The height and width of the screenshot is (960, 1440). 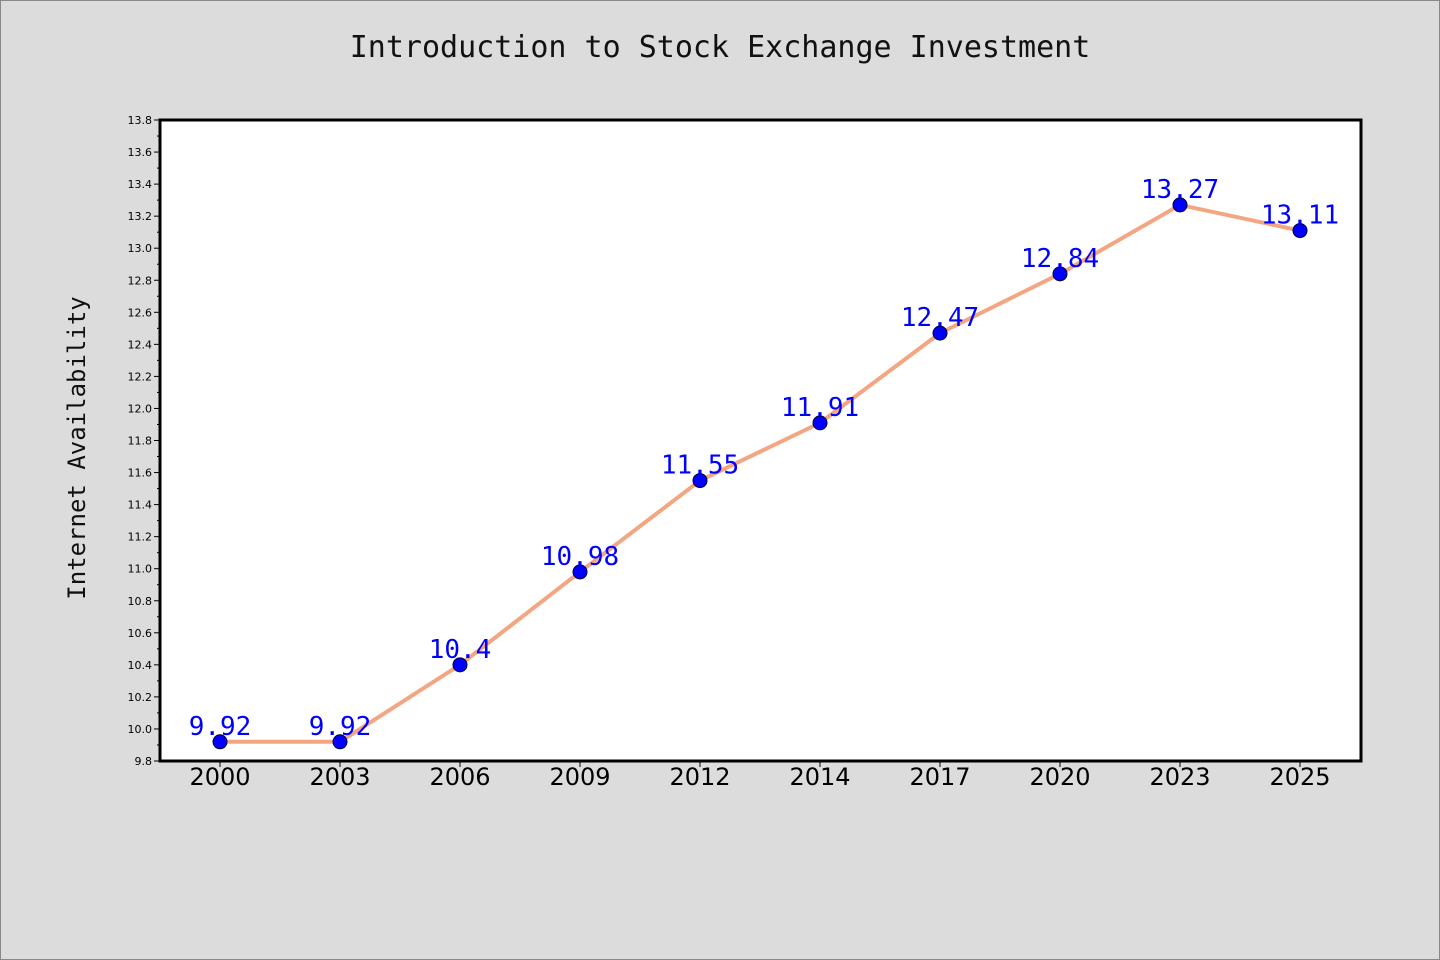 What do you see at coordinates (140, 441) in the screenshot?
I see `y-tick-label: 11.8` at bounding box center [140, 441].